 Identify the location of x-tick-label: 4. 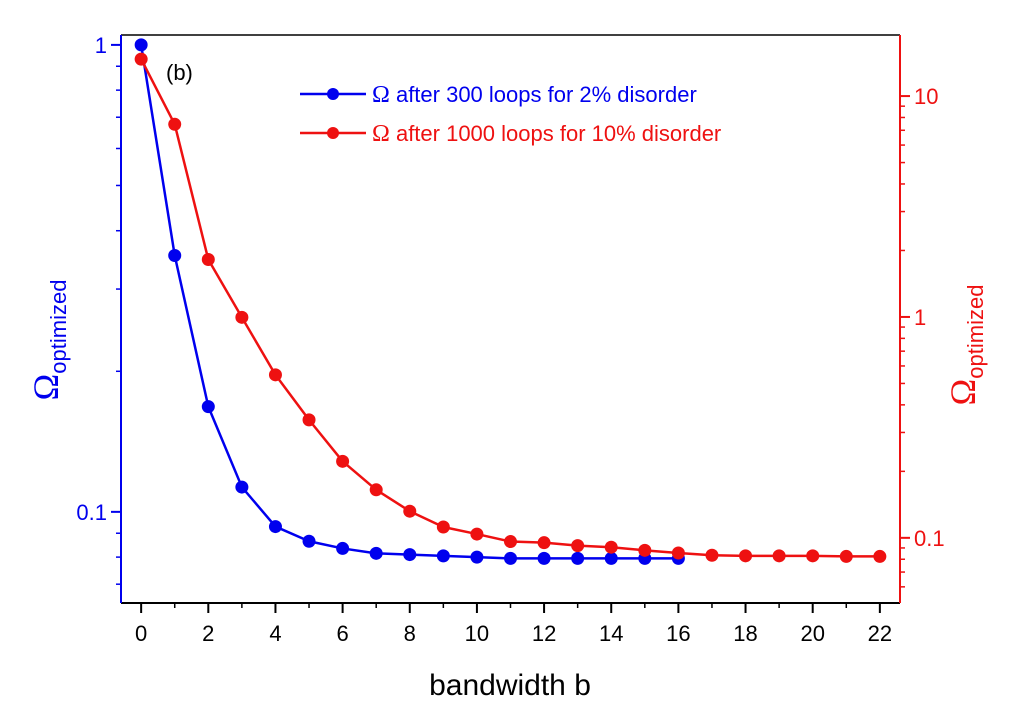
(275, 633).